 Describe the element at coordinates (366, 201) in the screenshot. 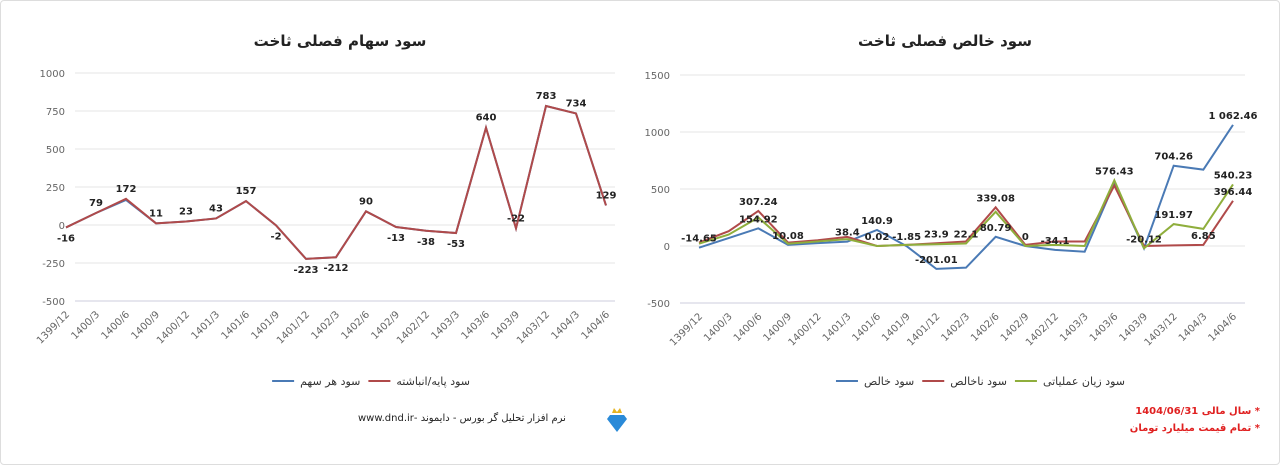

I see `data-label: 90` at that location.